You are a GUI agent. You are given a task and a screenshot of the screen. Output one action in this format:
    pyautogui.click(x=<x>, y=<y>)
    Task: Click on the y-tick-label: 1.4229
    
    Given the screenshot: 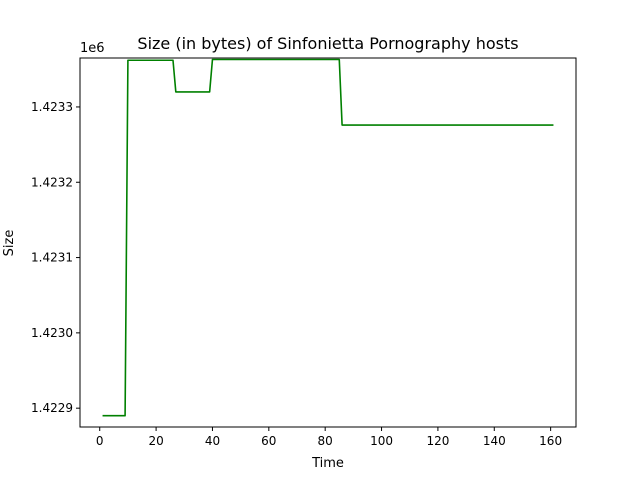 What is the action you would take?
    pyautogui.click(x=52, y=408)
    